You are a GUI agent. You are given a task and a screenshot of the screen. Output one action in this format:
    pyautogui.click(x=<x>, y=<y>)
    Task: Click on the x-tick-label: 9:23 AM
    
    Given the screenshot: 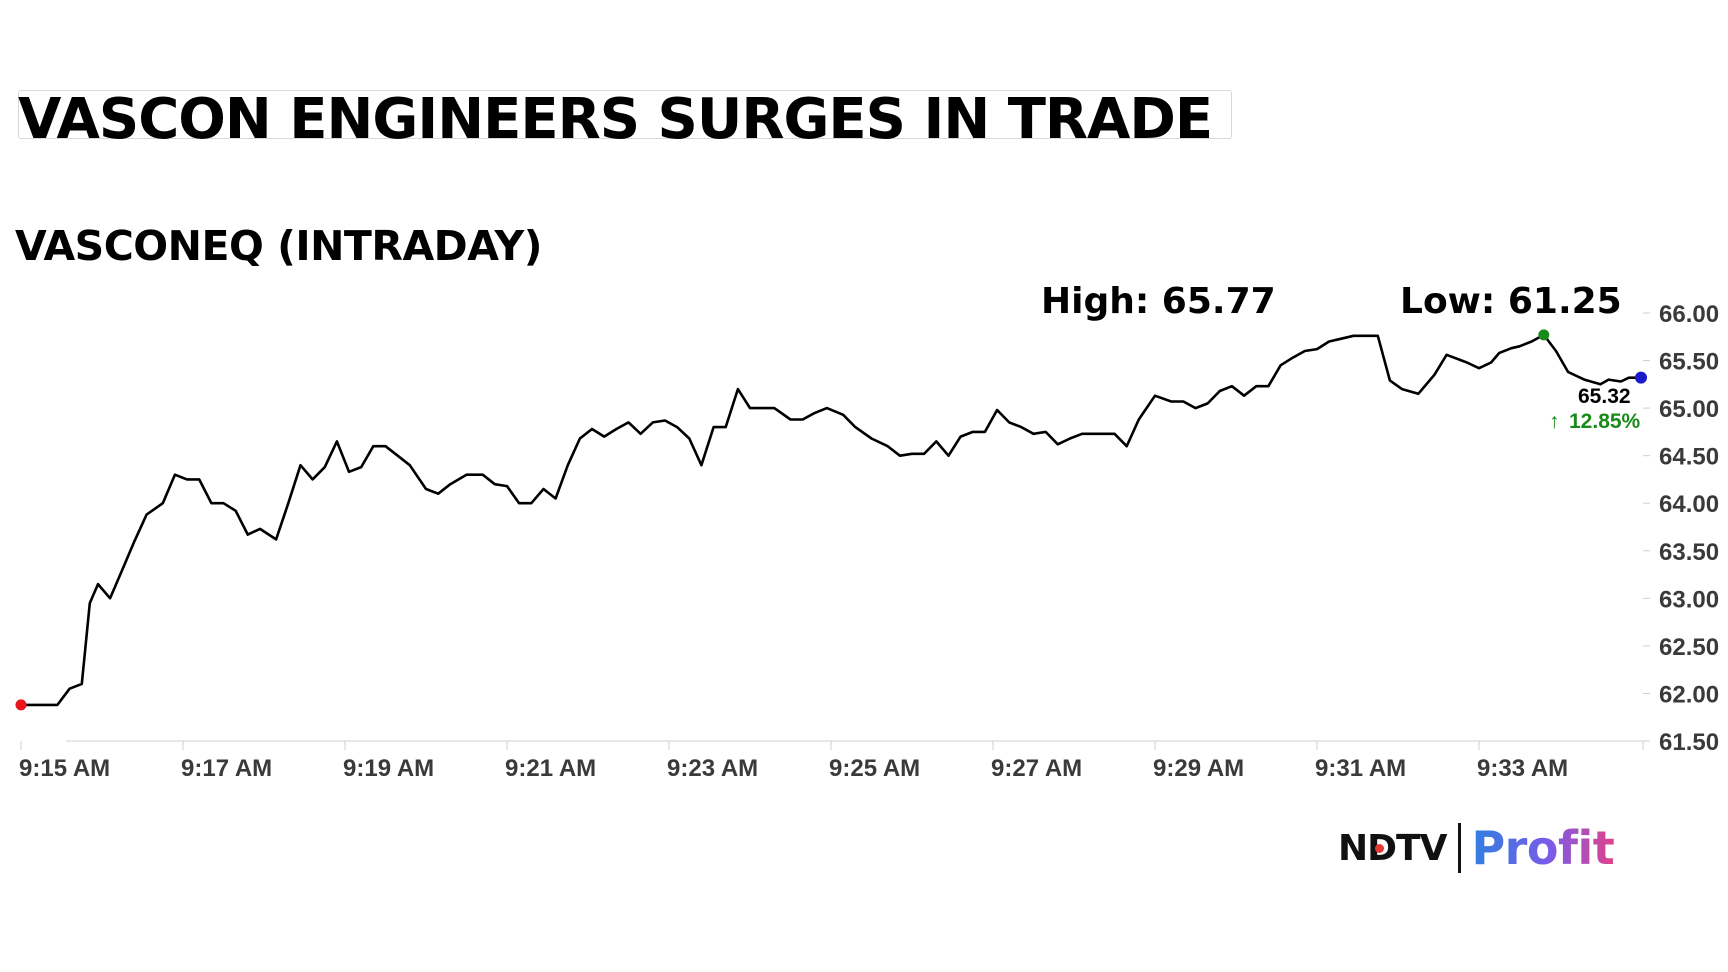 What is the action you would take?
    pyautogui.click(x=712, y=768)
    